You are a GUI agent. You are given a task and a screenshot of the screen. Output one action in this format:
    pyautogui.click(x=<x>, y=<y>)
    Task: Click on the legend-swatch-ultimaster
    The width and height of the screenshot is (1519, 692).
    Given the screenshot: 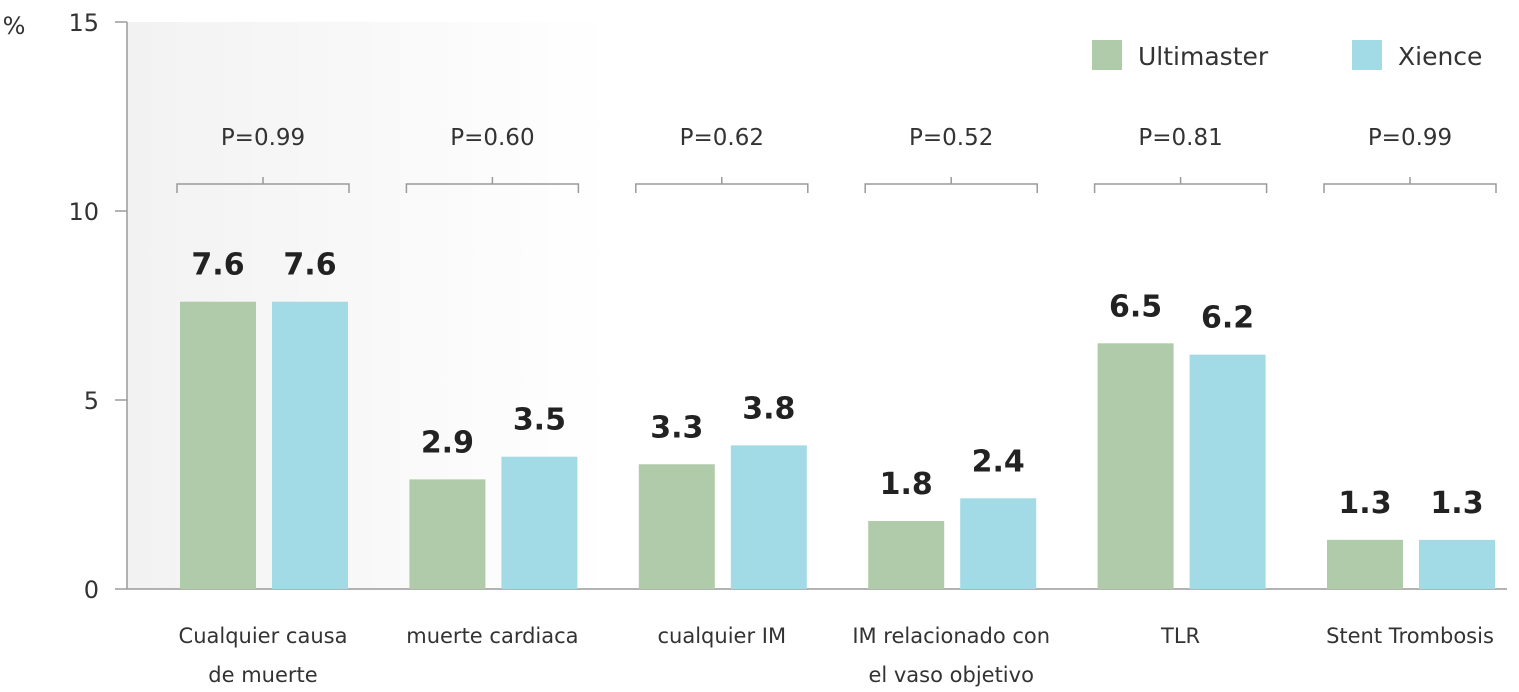 What is the action you would take?
    pyautogui.click(x=1107, y=55)
    